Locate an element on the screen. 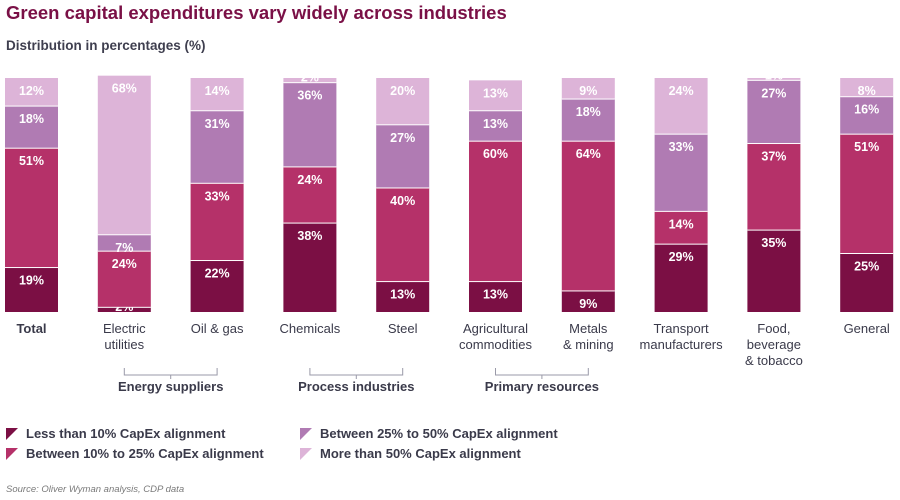  bar-label-0-3: 12% is located at coordinates (31, 91).